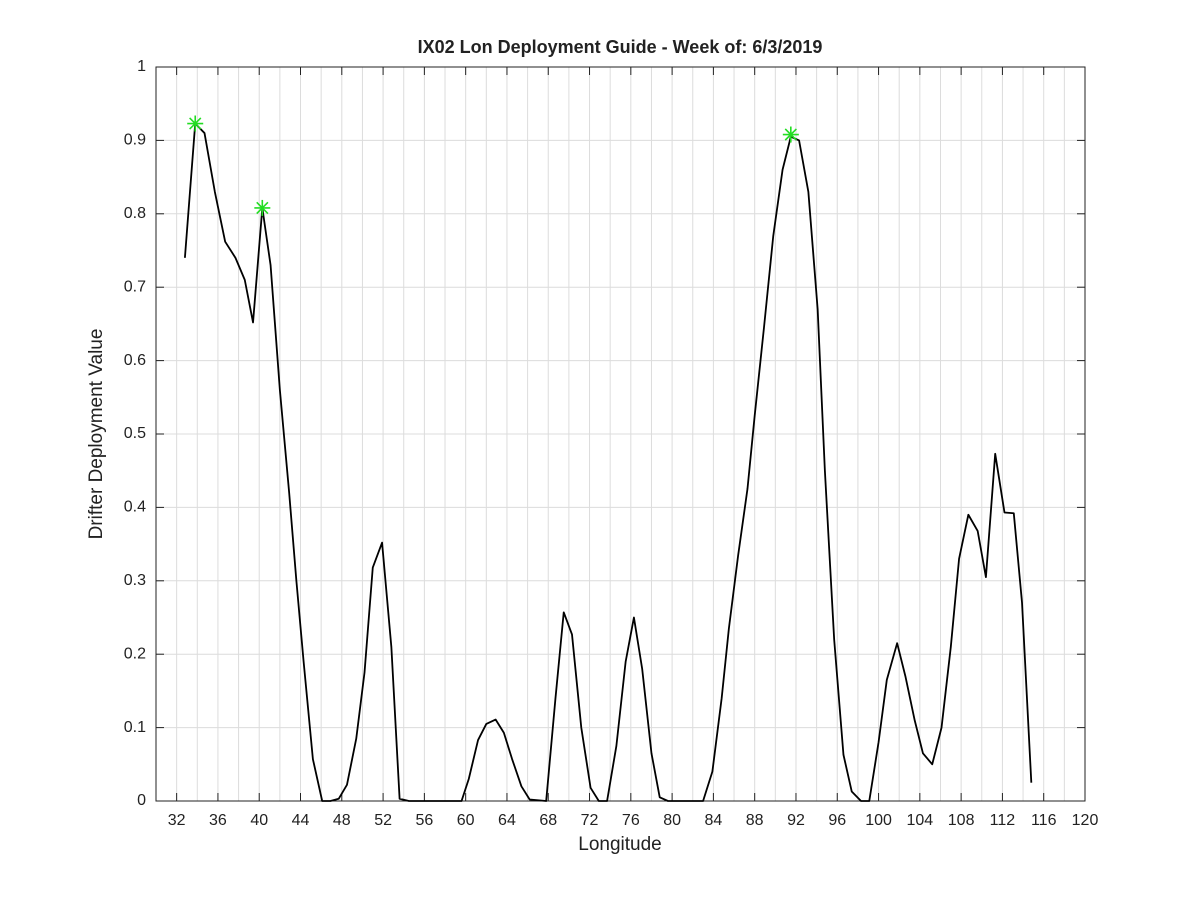 This screenshot has width=1200, height=905. I want to click on x-tick-label: 56, so click(424, 820).